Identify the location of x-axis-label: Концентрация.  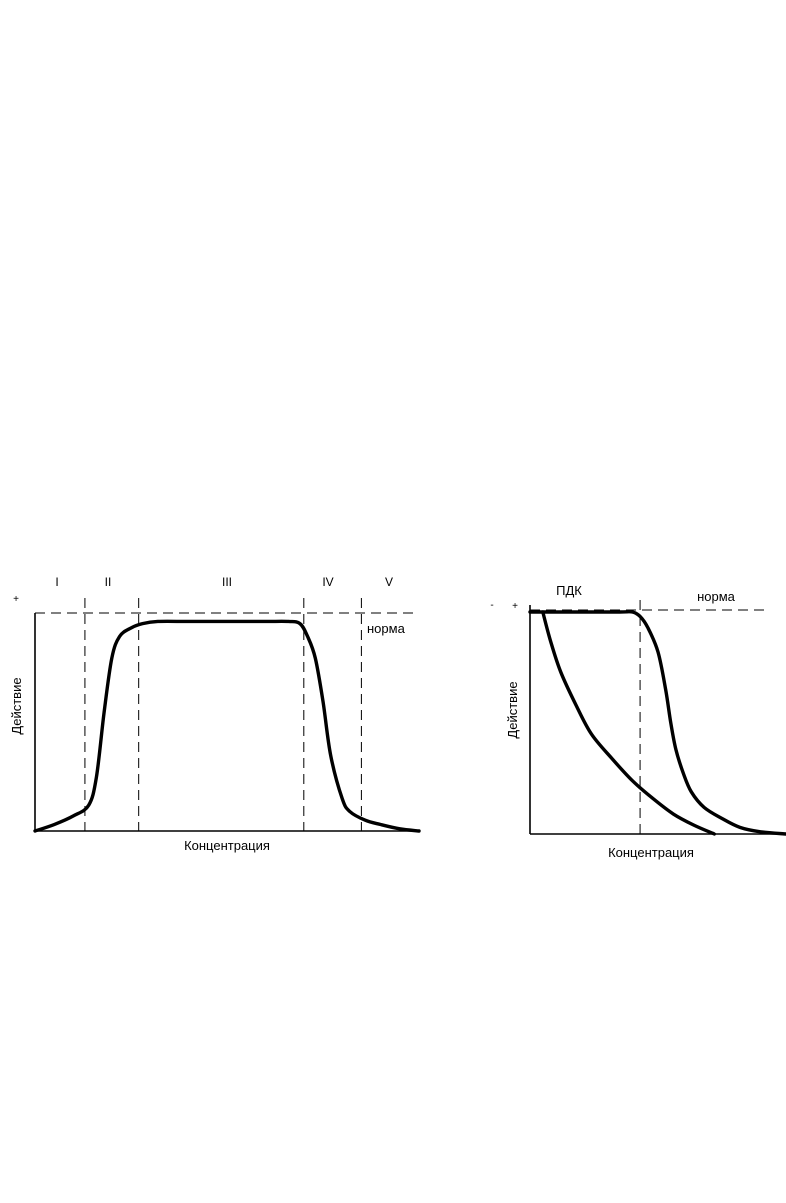
(227, 845).